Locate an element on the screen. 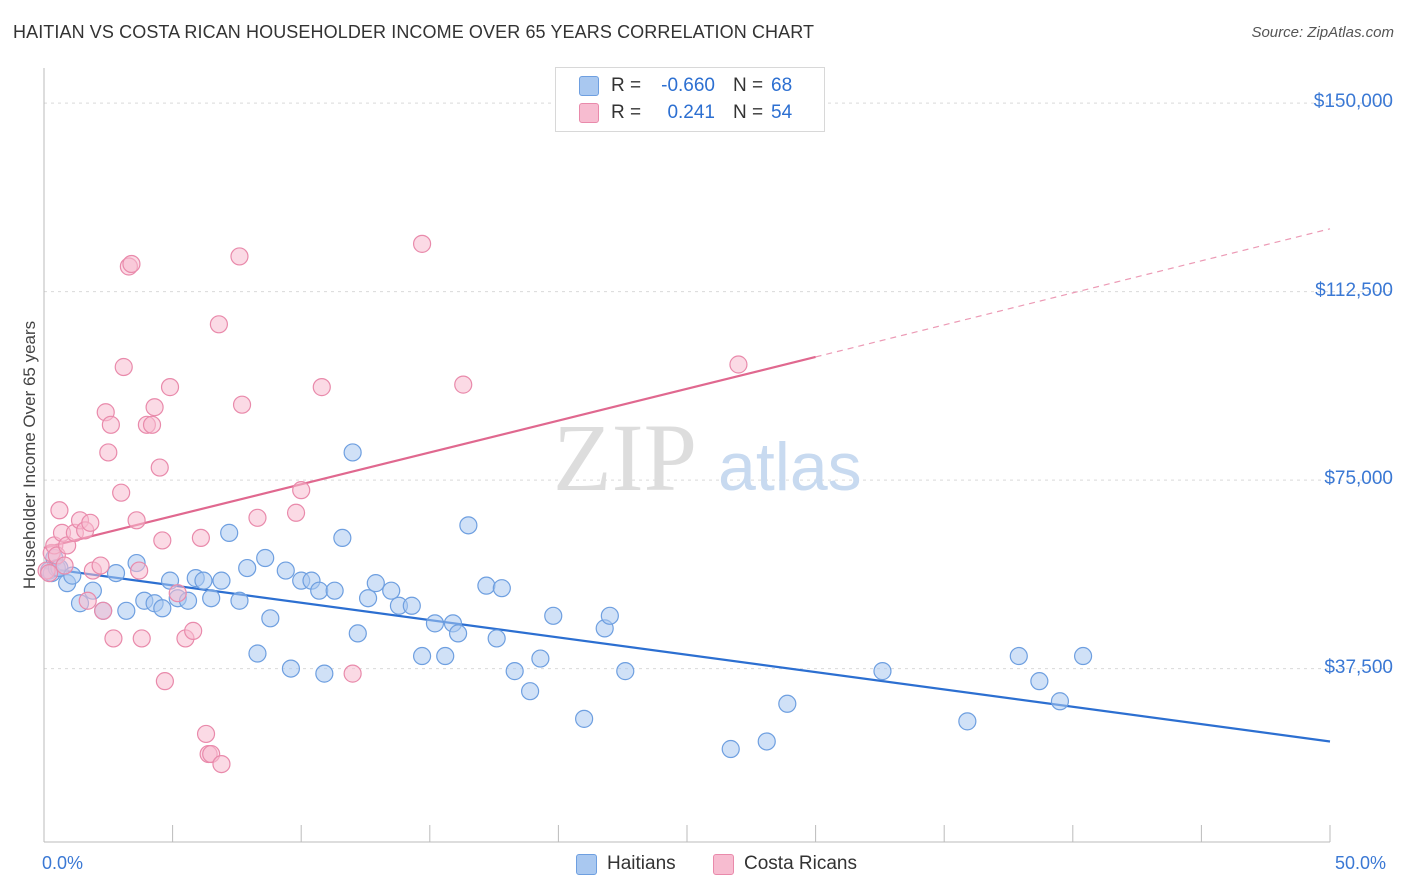 The height and width of the screenshot is (892, 1406). x-tick-label-max: 50.0% is located at coordinates (1361, 863).